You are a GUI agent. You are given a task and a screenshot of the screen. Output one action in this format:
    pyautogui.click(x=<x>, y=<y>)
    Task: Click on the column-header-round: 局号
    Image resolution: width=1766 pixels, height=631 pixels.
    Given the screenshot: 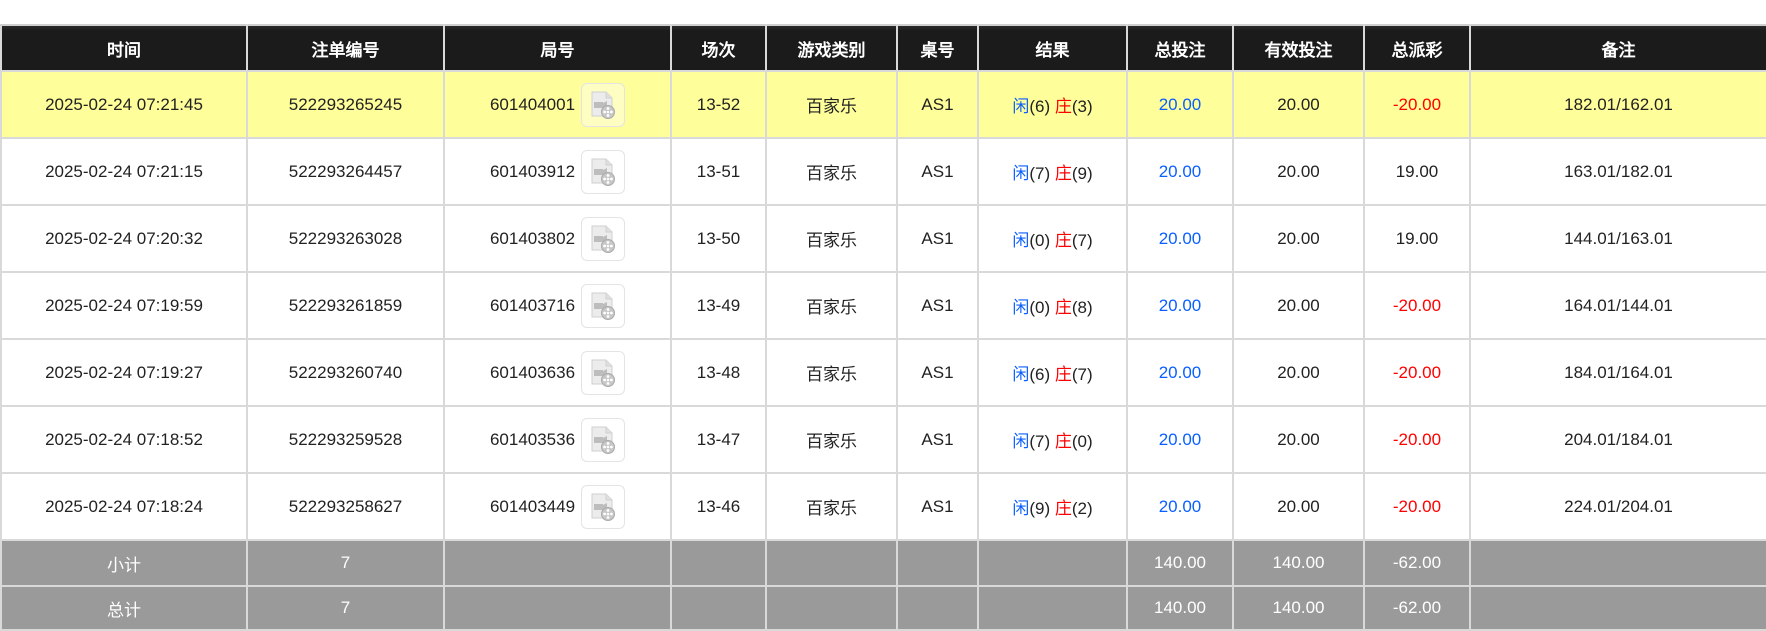 What is the action you would take?
    pyautogui.click(x=557, y=48)
    